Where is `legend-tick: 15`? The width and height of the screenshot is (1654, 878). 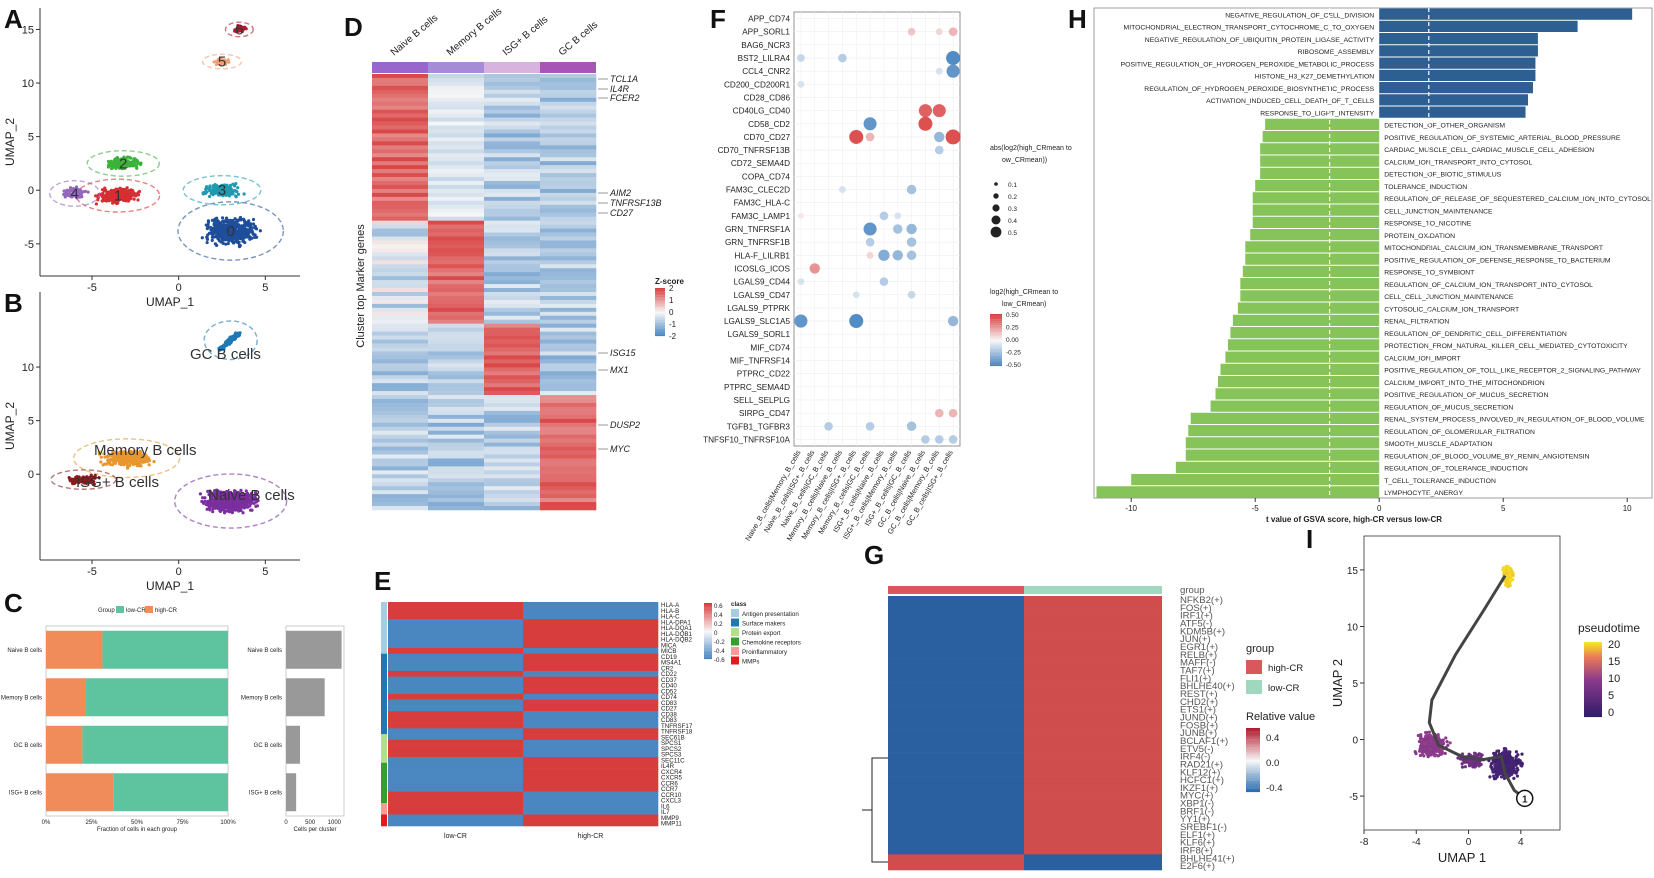
legend-tick: 15 is located at coordinates (1614, 662).